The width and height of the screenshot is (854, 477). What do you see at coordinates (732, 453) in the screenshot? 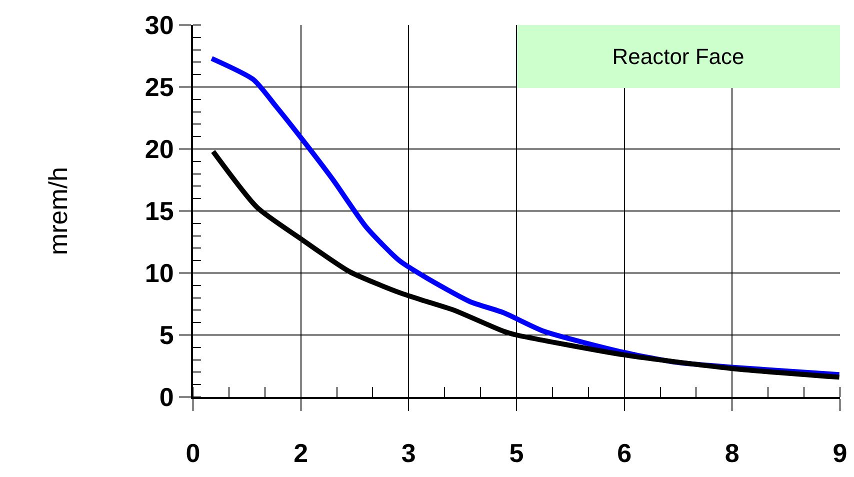
I see `x-tick-label: 8` at bounding box center [732, 453].